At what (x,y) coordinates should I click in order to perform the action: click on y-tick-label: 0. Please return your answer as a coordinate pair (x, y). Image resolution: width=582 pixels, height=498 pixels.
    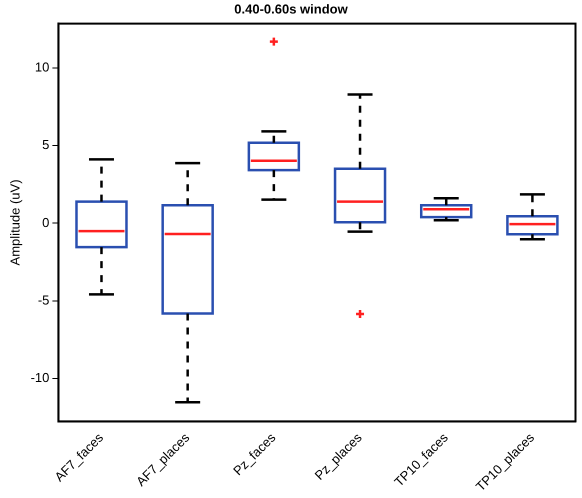
    Looking at the image, I should click on (46, 222).